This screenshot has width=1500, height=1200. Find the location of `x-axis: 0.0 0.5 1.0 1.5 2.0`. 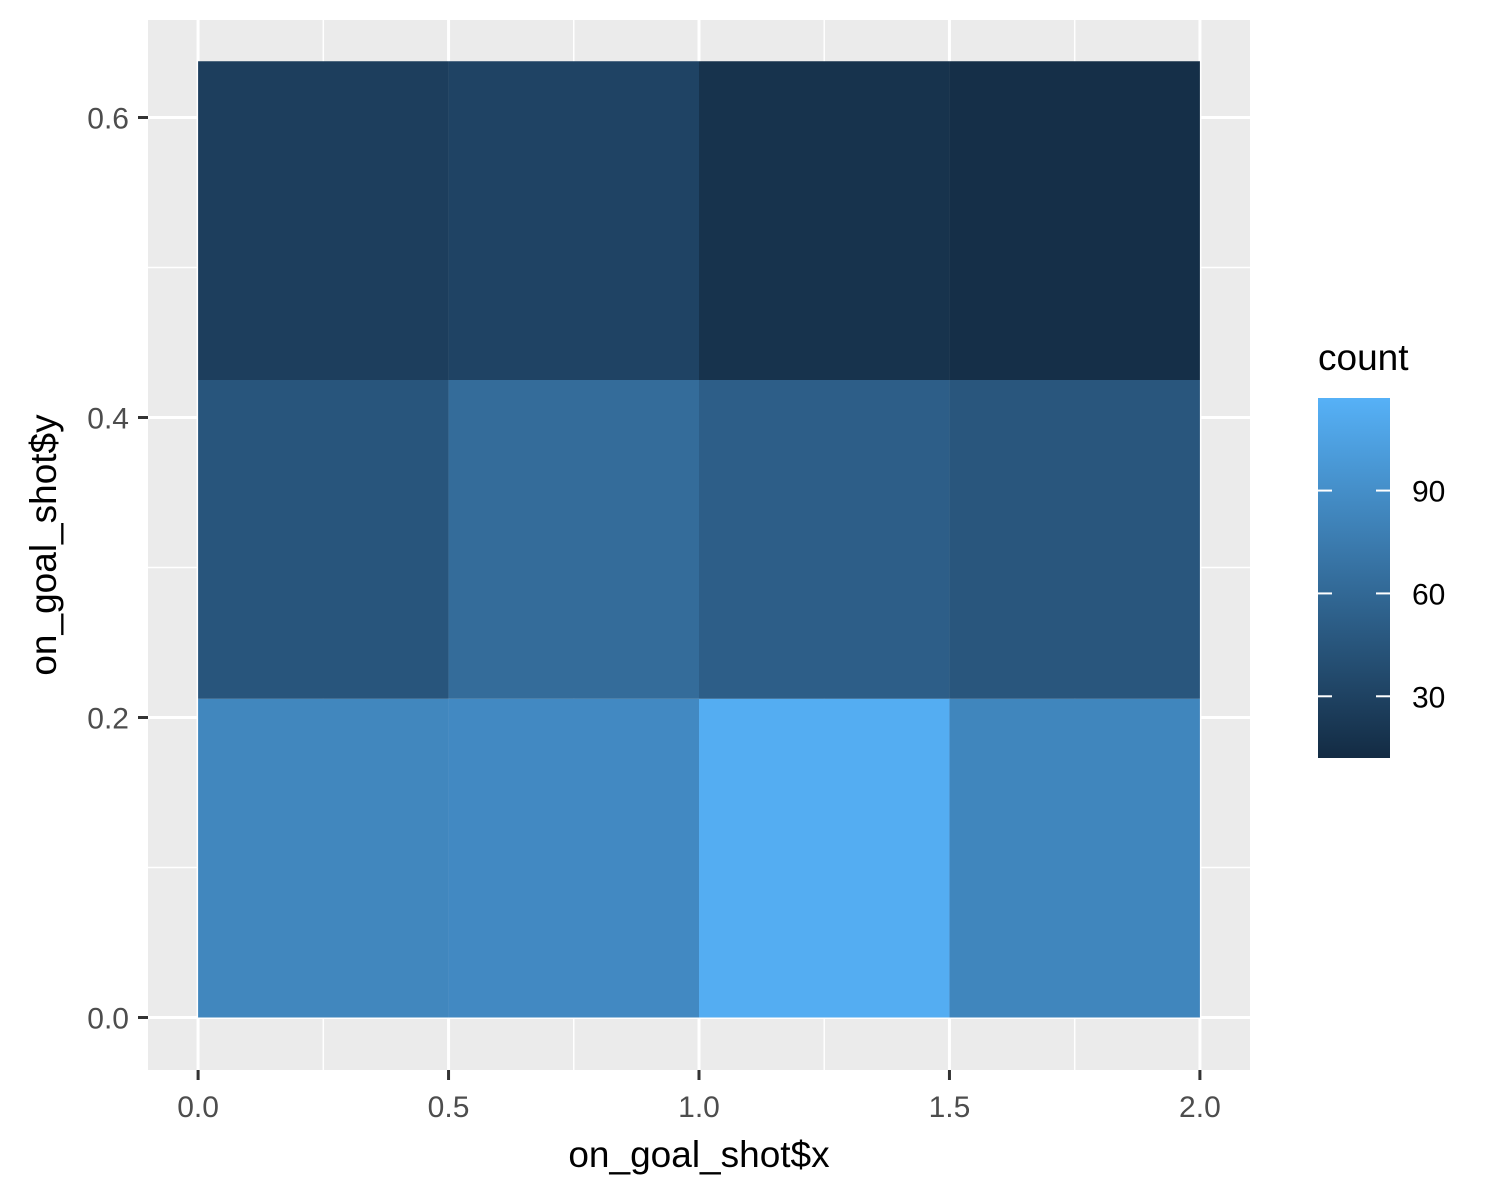

x-axis: 0.0 0.5 1.0 1.5 2.0 is located at coordinates (699, 1097).